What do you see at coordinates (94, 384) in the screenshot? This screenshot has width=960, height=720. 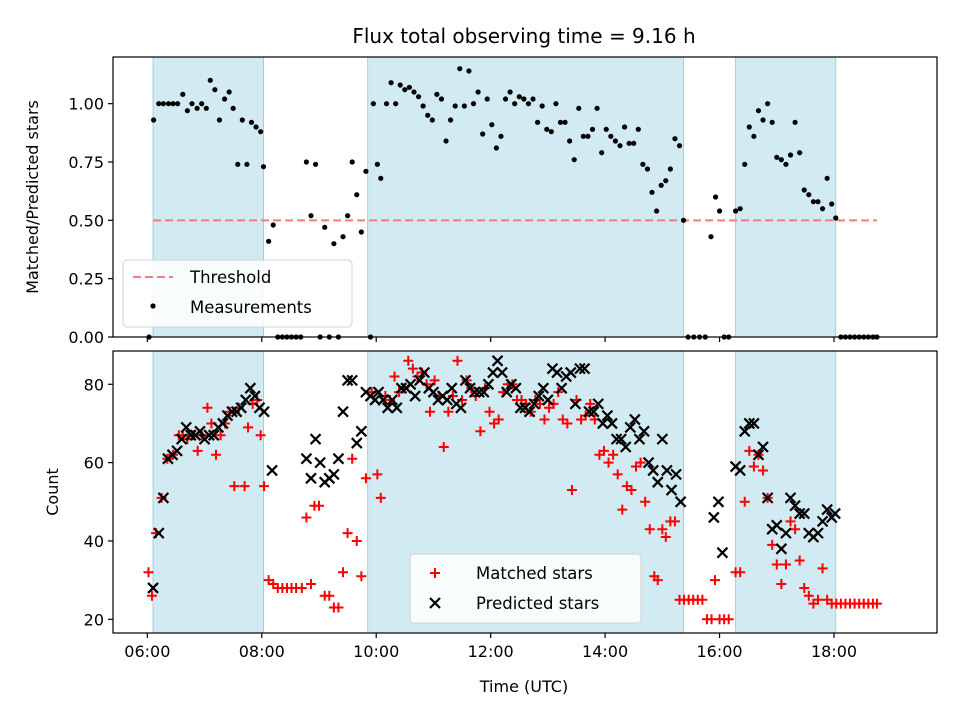 I see `y-tick-label: 80` at bounding box center [94, 384].